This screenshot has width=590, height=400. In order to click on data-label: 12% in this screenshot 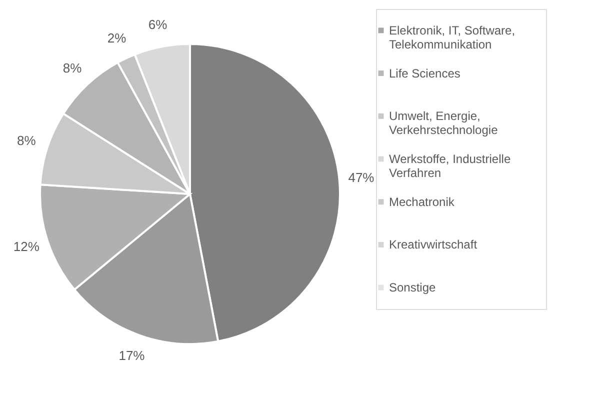, I will do `click(26, 246)`.